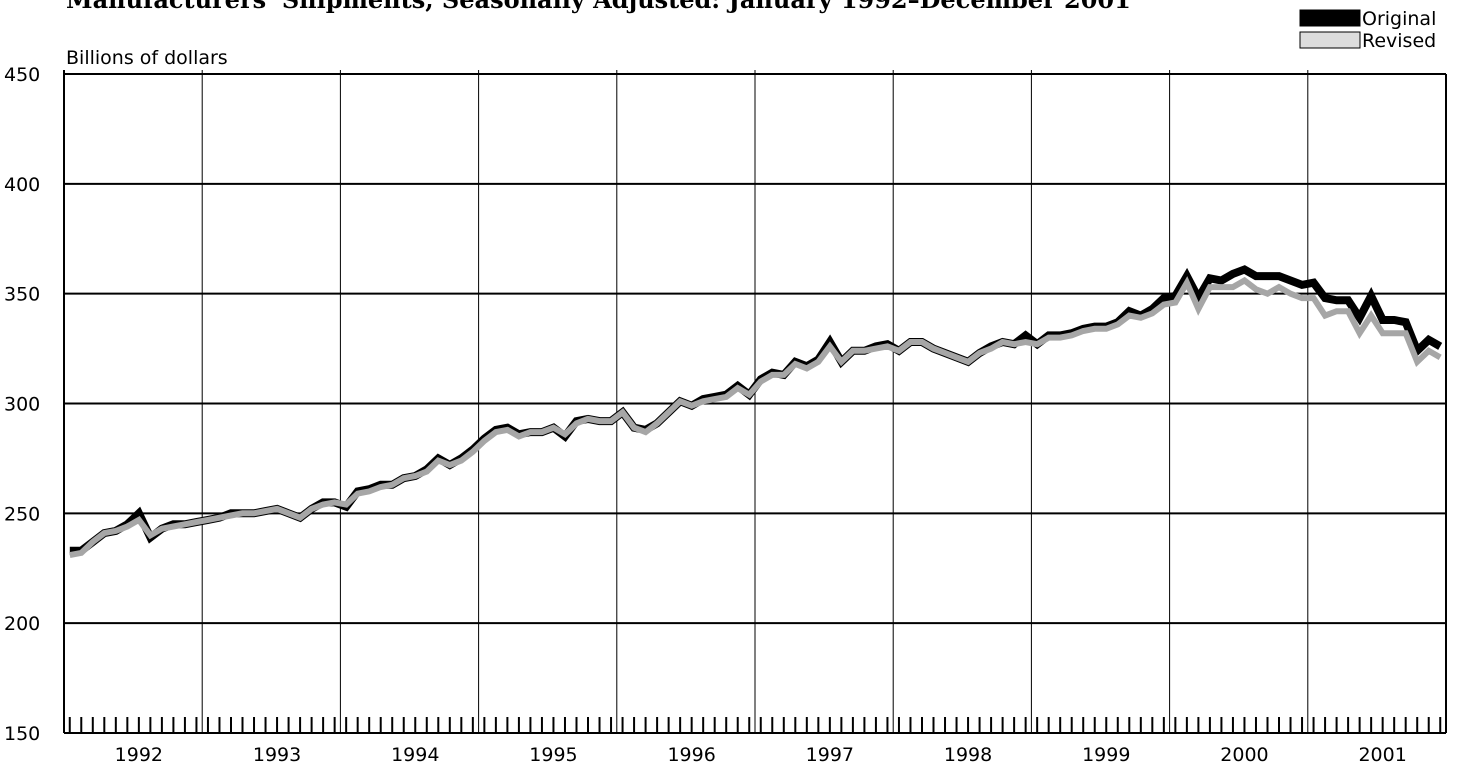 The width and height of the screenshot is (1467, 774). What do you see at coordinates (22, 75) in the screenshot?
I see `y-tick-label: 450` at bounding box center [22, 75].